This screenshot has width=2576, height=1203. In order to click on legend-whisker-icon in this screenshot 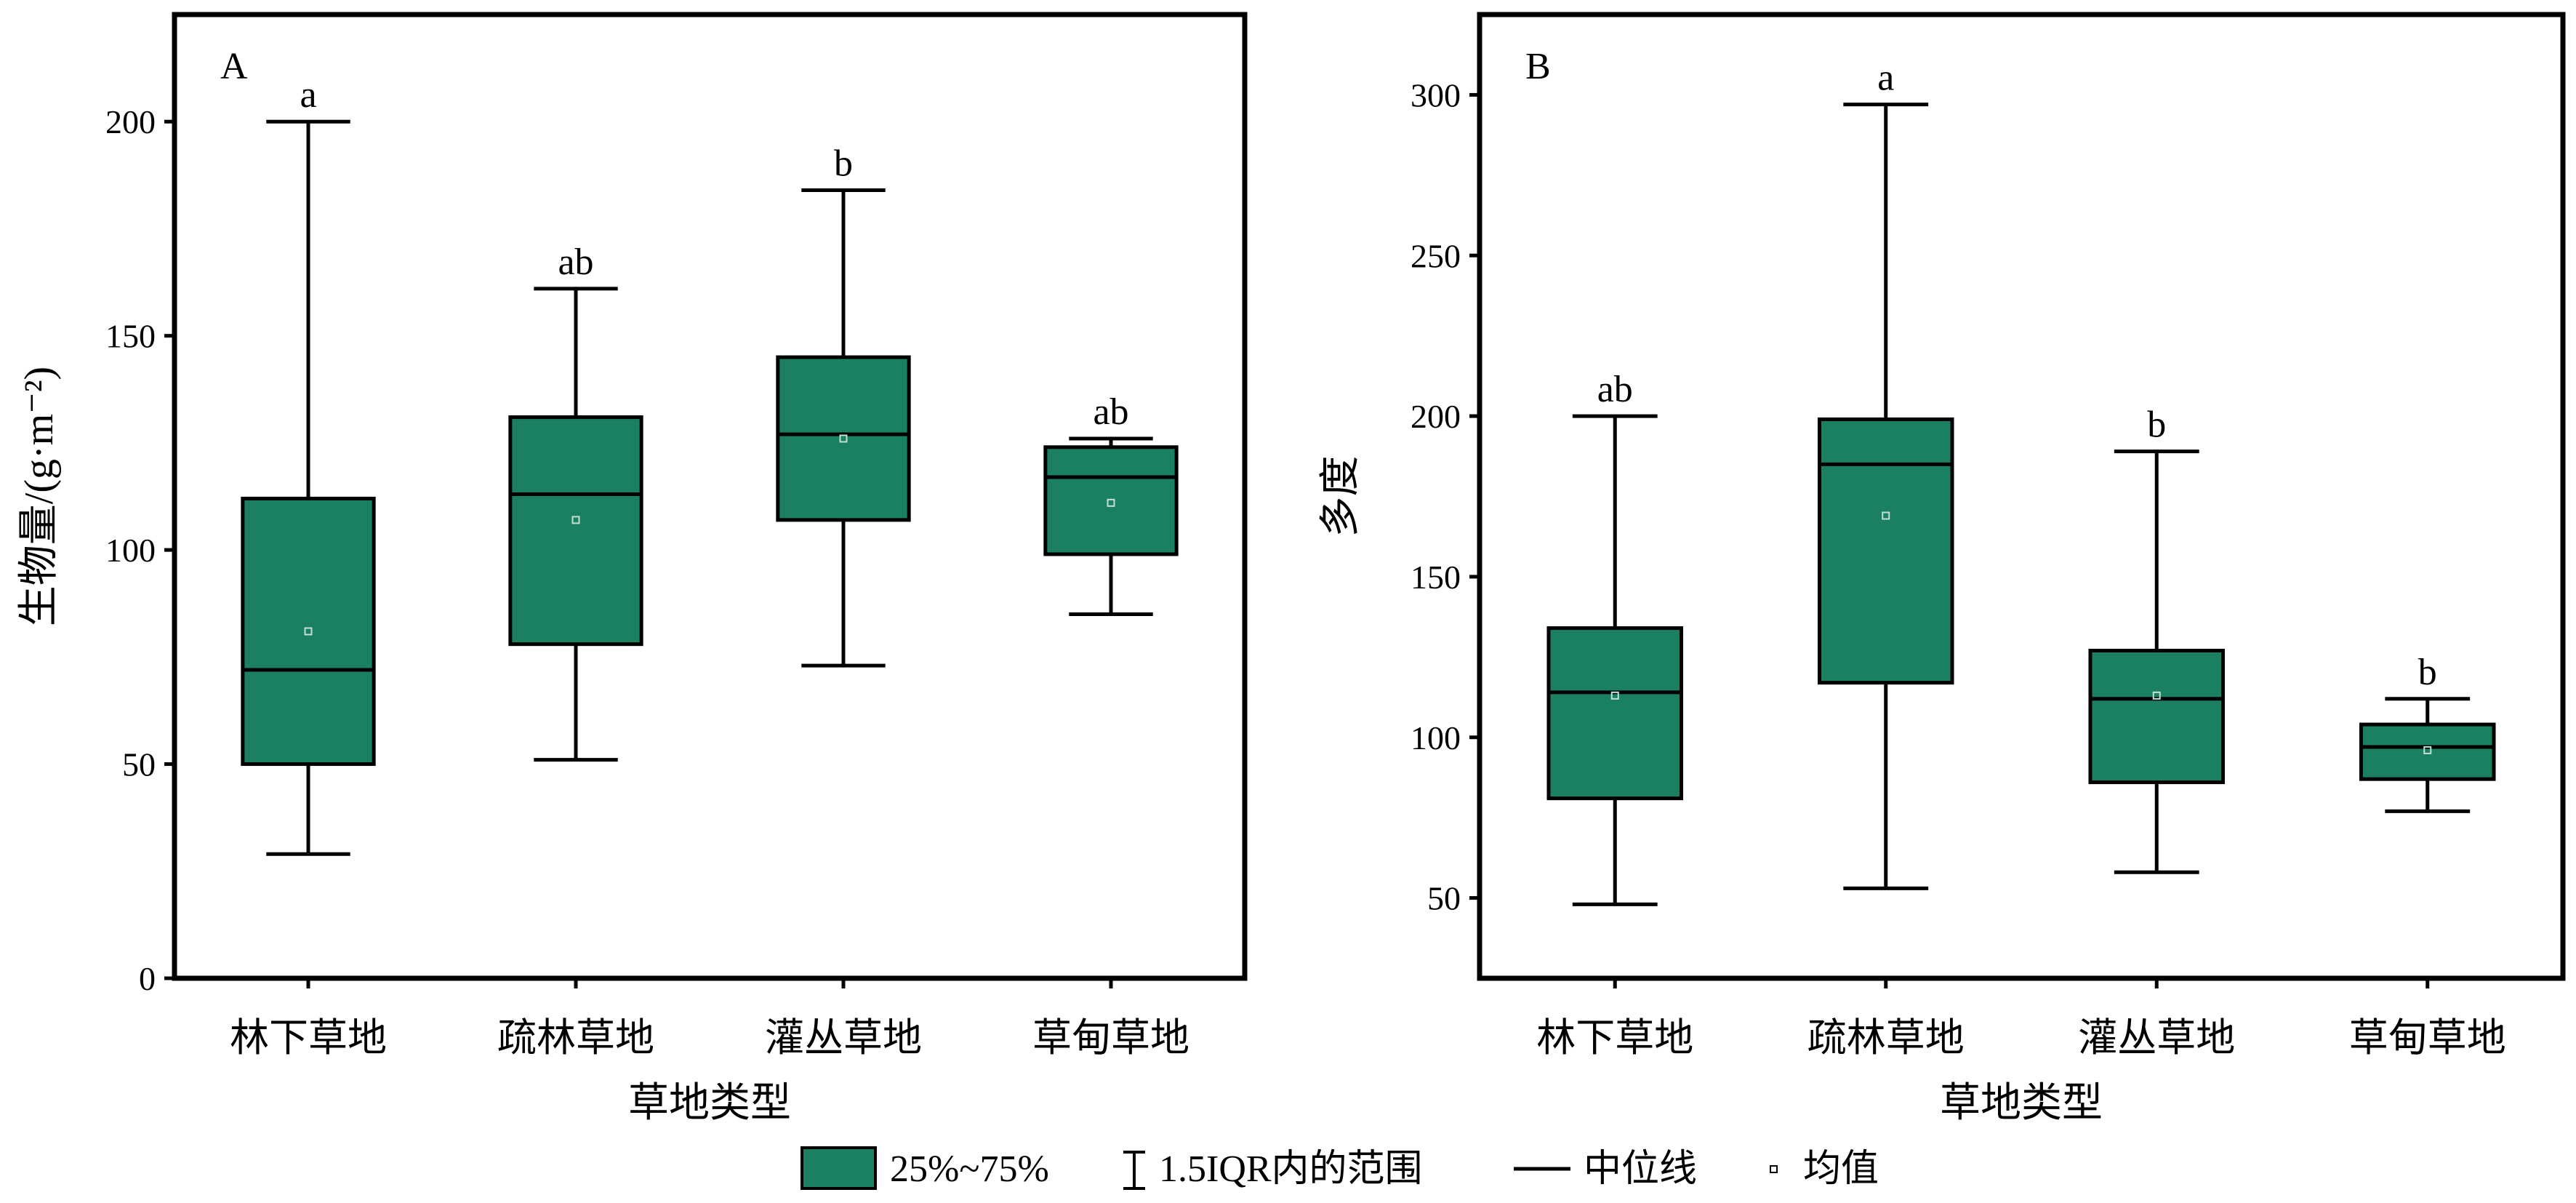, I will do `click(1134, 1170)`.